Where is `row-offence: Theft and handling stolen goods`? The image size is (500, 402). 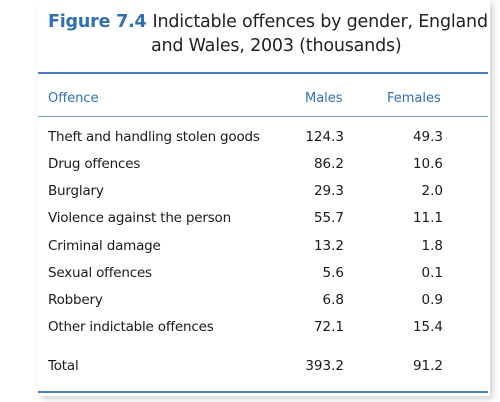 row-offence: Theft and handling stolen goods is located at coordinates (154, 137).